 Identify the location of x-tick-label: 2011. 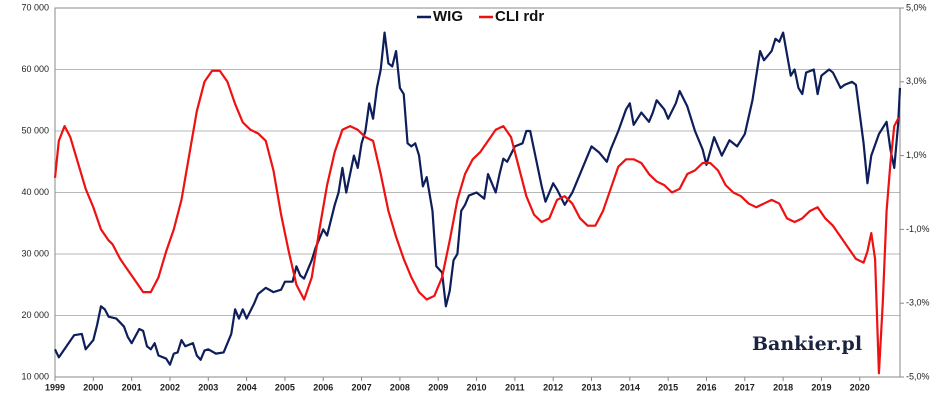
(515, 387).